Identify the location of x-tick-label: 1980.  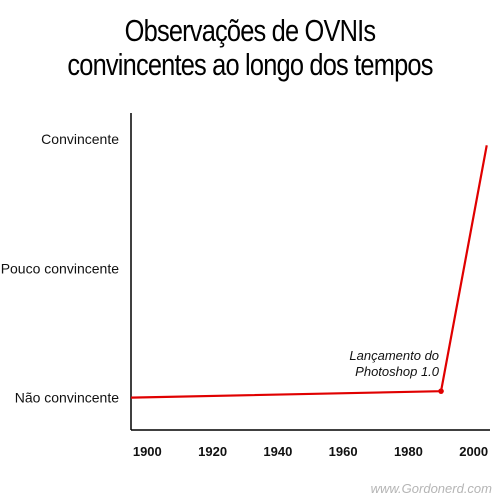
(408, 451).